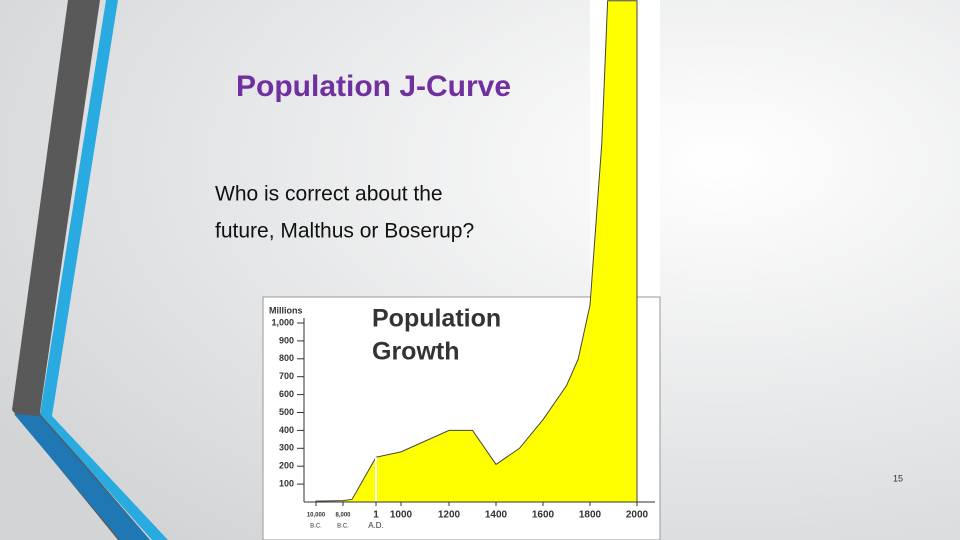  Describe the element at coordinates (416, 352) in the screenshot. I see `chart-title: Growth` at that location.